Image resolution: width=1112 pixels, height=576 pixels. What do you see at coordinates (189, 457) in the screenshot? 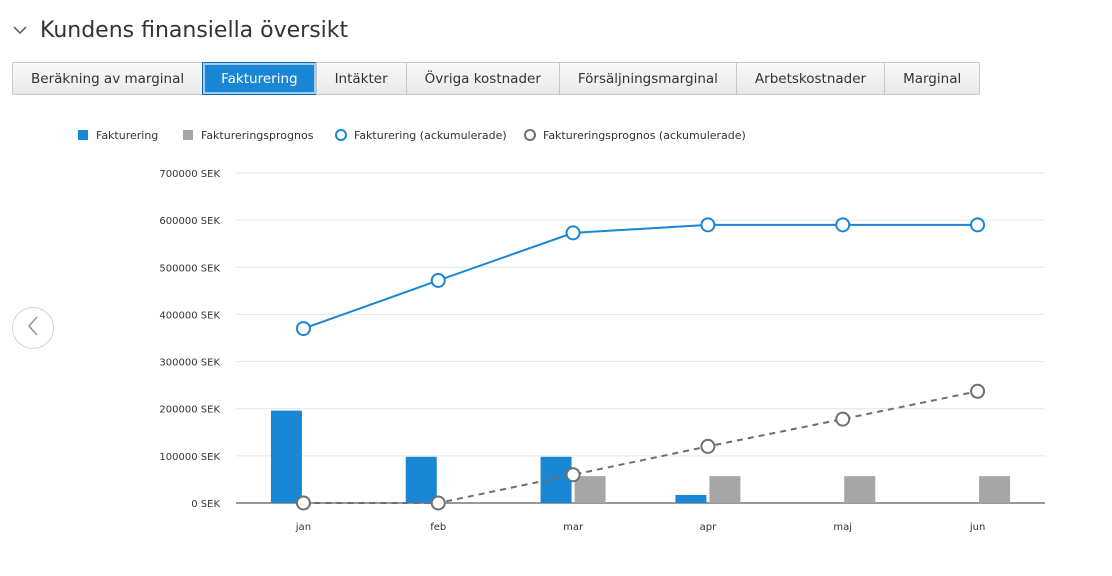
I see `y-tick-label: 100000 SEK` at bounding box center [189, 457].